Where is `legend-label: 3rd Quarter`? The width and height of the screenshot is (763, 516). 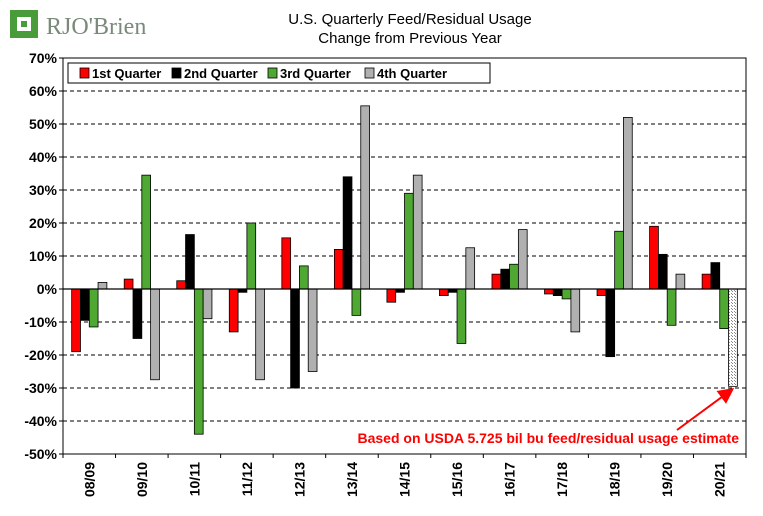
legend-label: 3rd Quarter is located at coordinates (315, 73).